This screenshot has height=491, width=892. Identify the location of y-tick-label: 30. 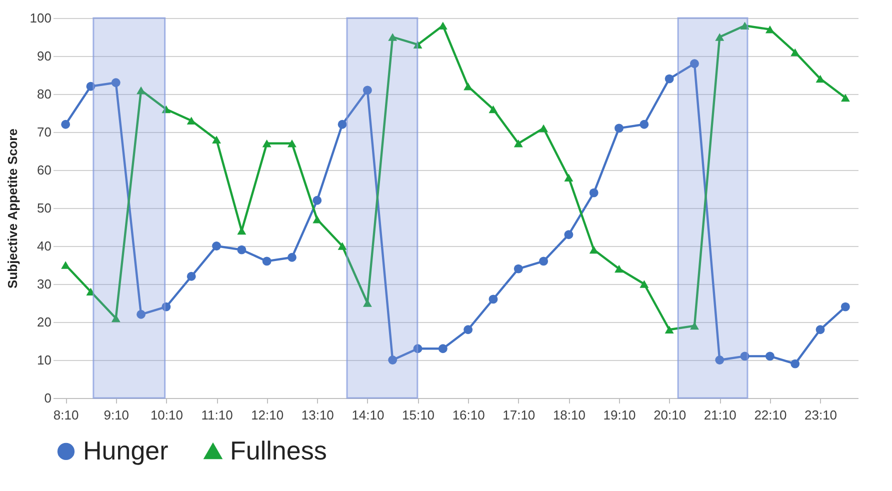
(44, 284).